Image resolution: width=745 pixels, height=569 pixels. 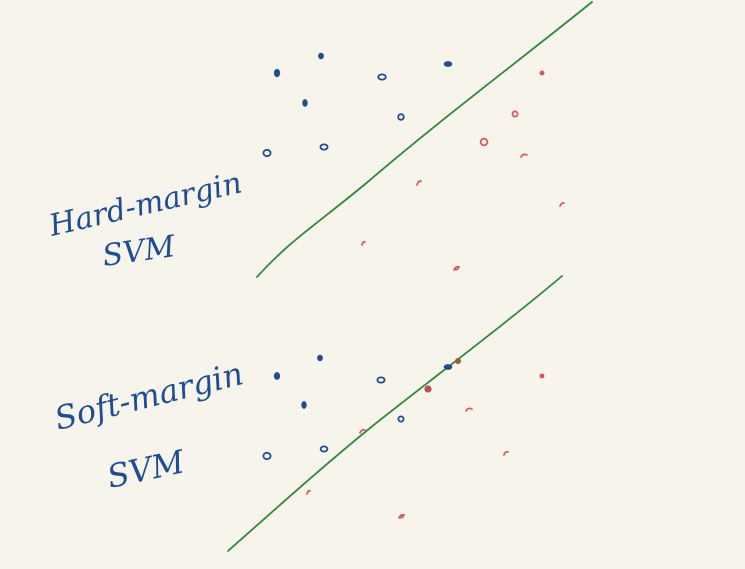 I want to click on soft-margin-class-a-points, so click(x=357, y=407).